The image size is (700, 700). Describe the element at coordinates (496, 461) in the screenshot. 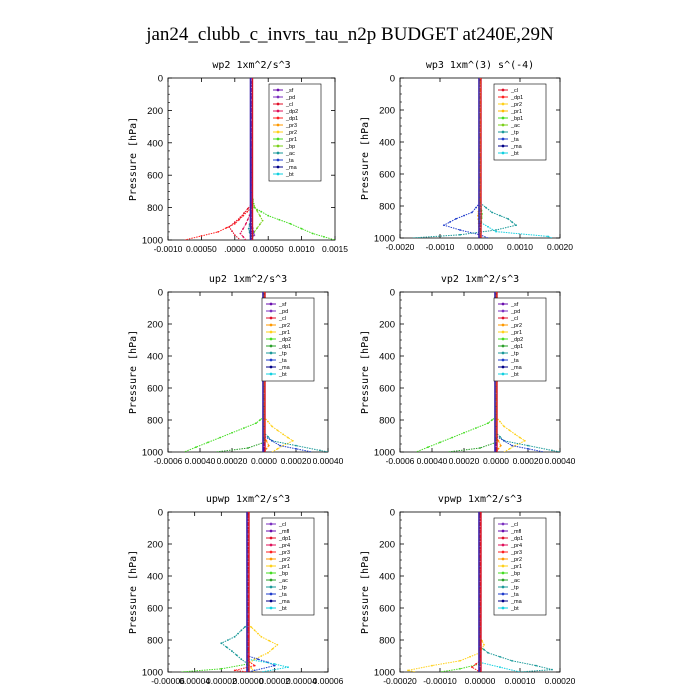

I see `x-tick-label: 0.0000` at that location.